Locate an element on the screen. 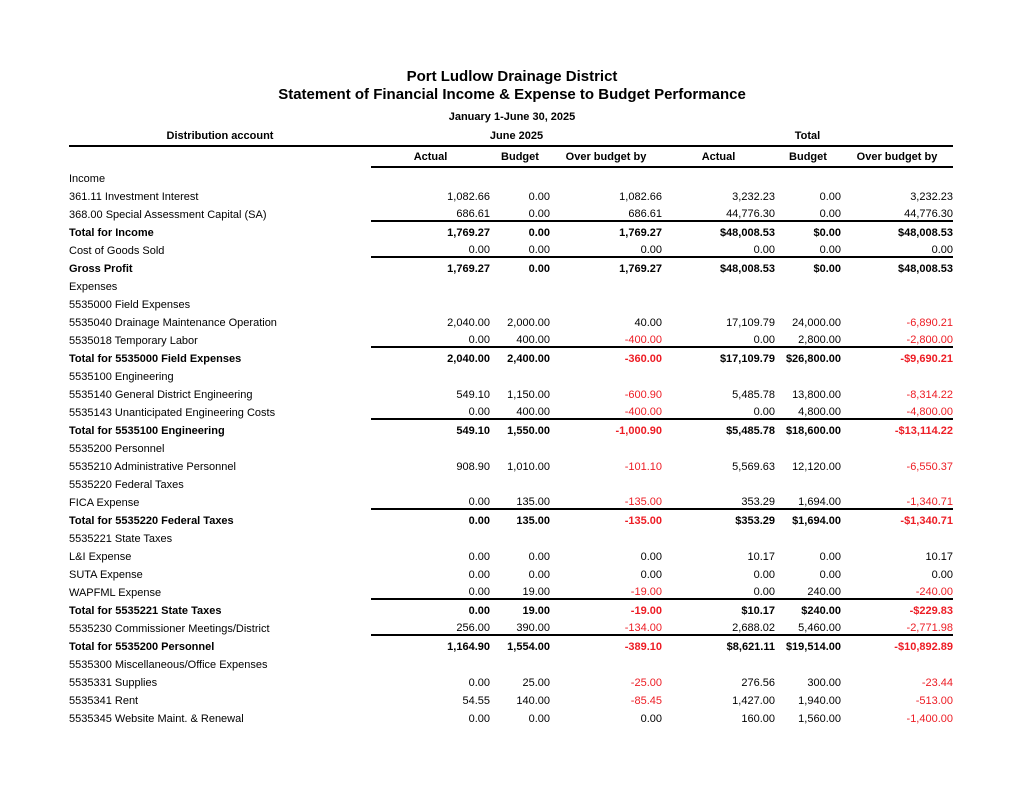  account-label: 5535000 Field Expenses is located at coordinates (130, 305).